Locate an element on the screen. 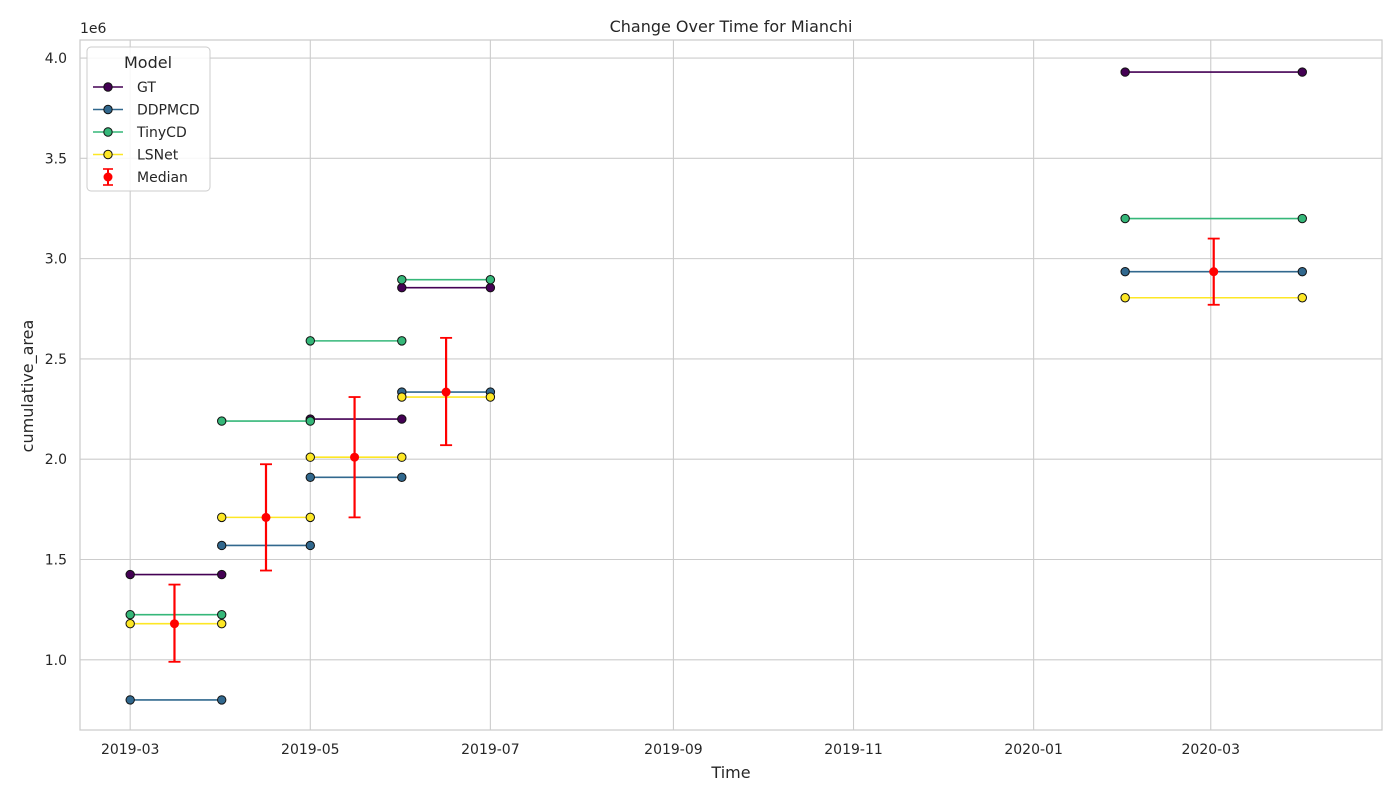  x-axis-title: Time is located at coordinates (730, 772).